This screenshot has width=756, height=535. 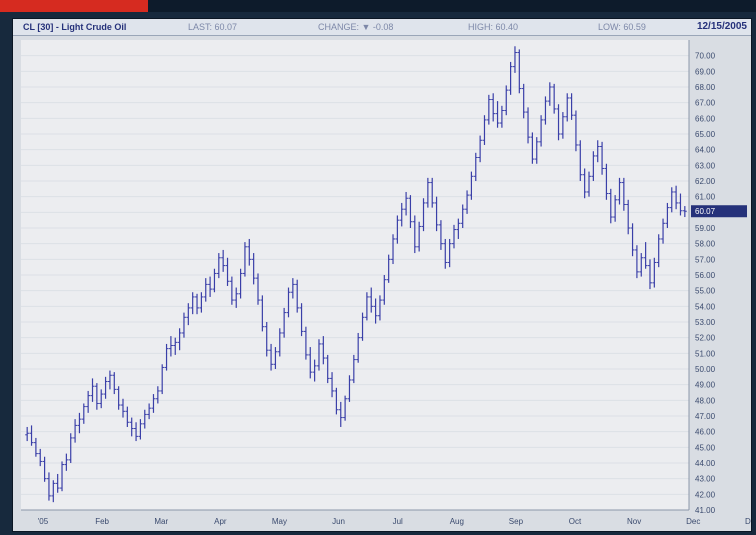 What do you see at coordinates (516, 521) in the screenshot?
I see `x-tick-label: Sep` at bounding box center [516, 521].